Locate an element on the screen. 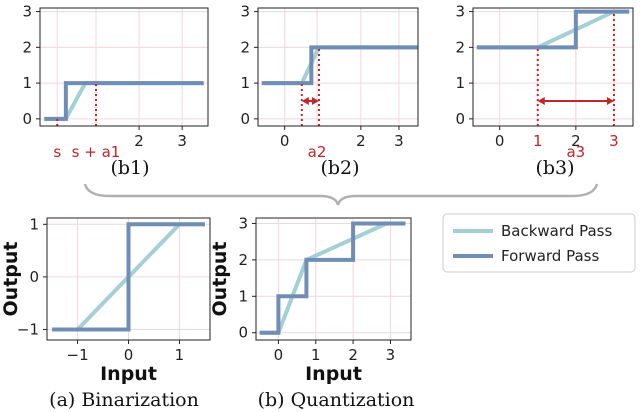 The width and height of the screenshot is (640, 412). x-tick-label-a: −1 is located at coordinates (78, 355).